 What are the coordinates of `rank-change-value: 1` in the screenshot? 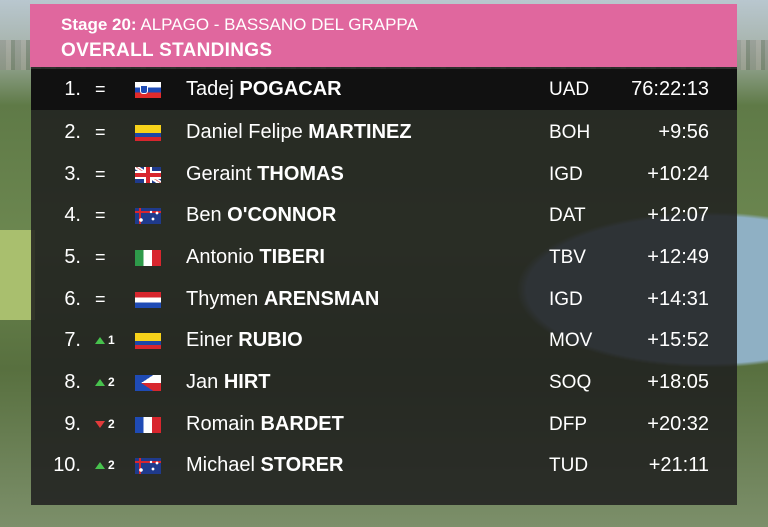 It's located at (111, 340).